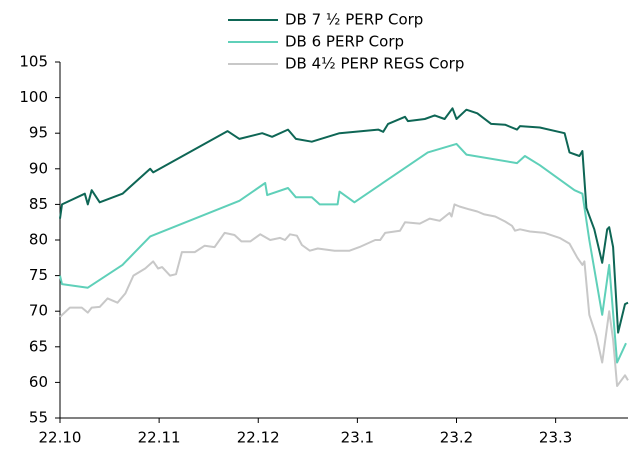 Image resolution: width=629 pixels, height=454 pixels. Describe the element at coordinates (38, 311) in the screenshot. I see `y-tick-label: 70` at that location.